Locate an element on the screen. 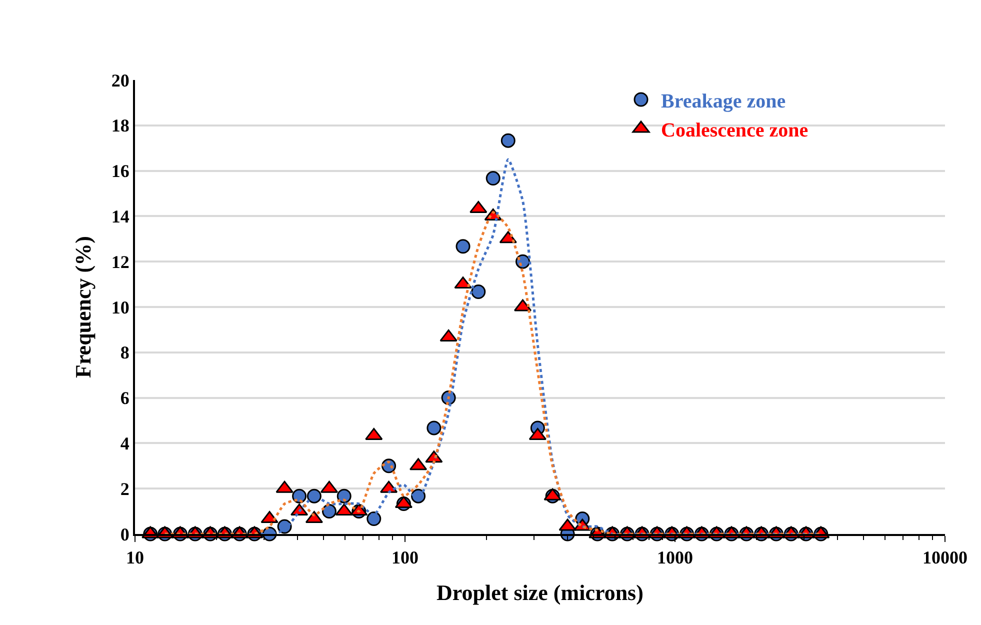  x-tick-label: 10000 is located at coordinates (945, 558).